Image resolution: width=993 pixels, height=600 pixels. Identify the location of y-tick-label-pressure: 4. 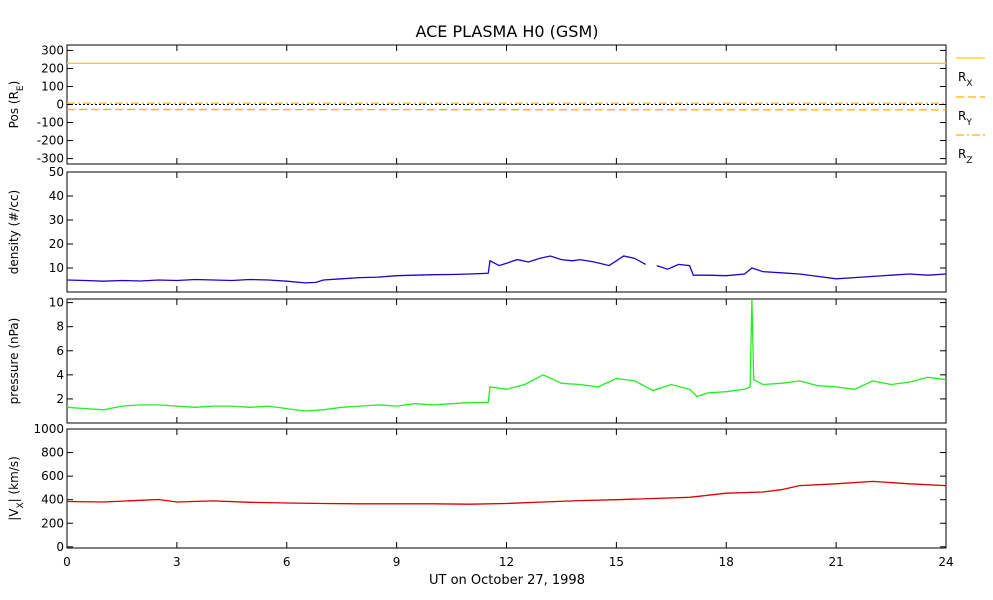
(60, 375).